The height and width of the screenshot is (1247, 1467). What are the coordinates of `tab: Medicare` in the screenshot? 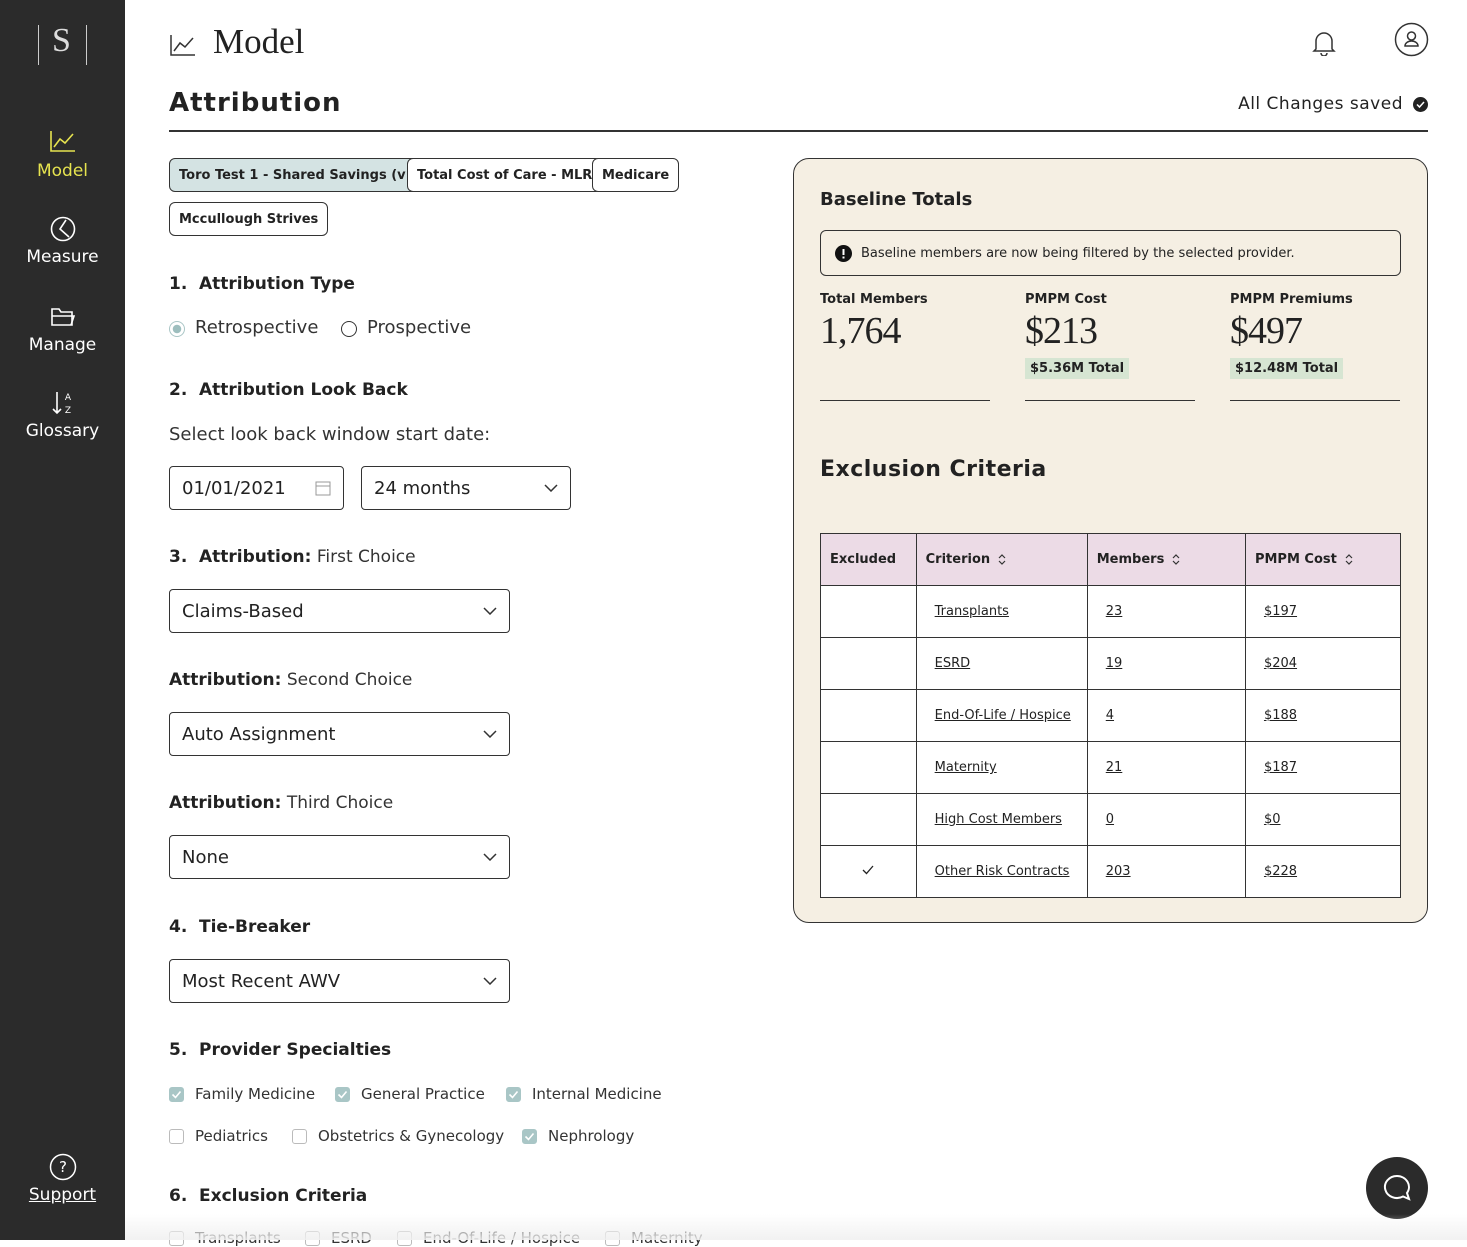 It's located at (636, 175).